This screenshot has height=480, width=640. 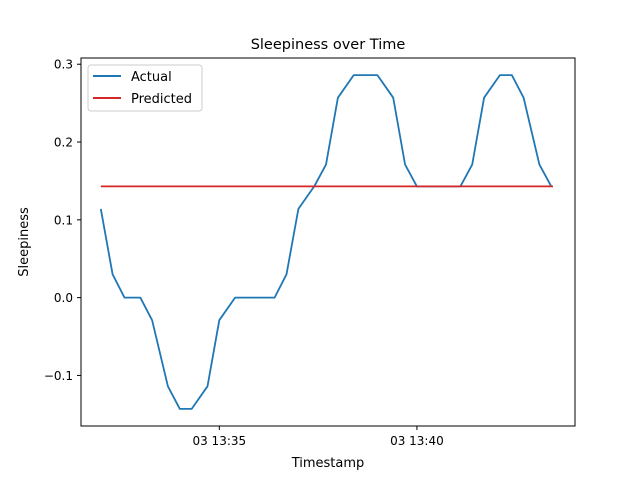 I want to click on chart-title: Sleepiness over Time, so click(x=328, y=45).